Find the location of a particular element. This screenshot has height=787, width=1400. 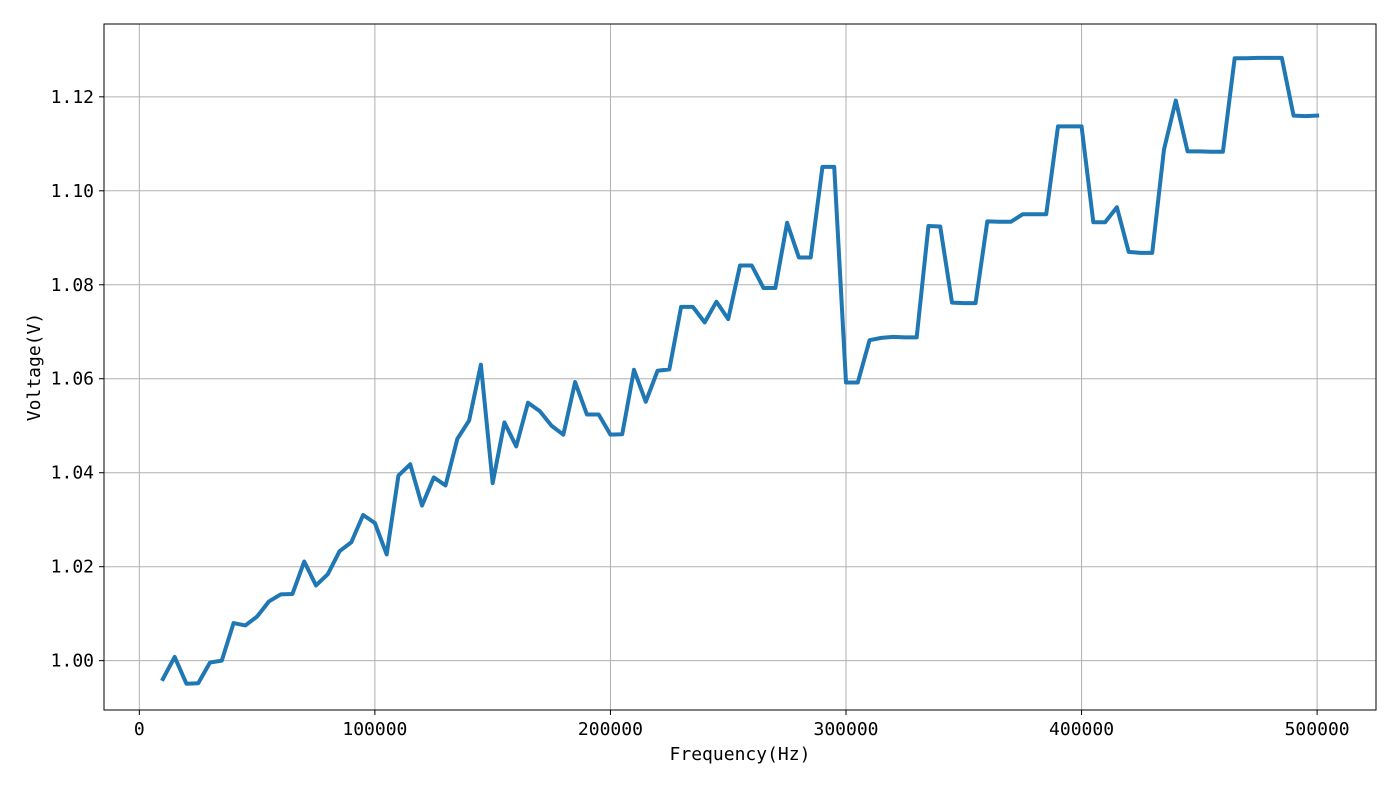

x-tick-label: 300000 is located at coordinates (845, 729).